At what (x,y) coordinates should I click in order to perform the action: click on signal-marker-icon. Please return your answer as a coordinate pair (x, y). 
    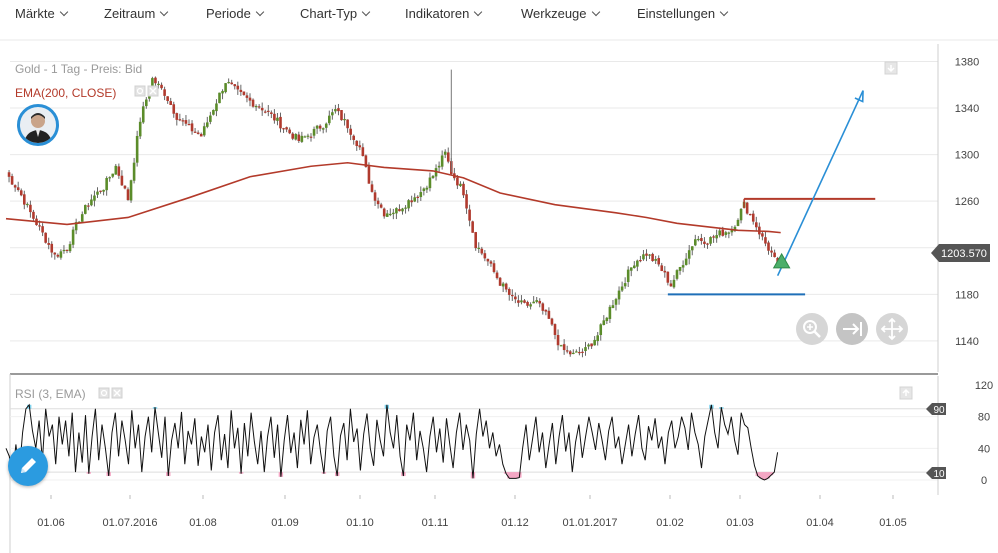
    Looking at the image, I should click on (781, 260).